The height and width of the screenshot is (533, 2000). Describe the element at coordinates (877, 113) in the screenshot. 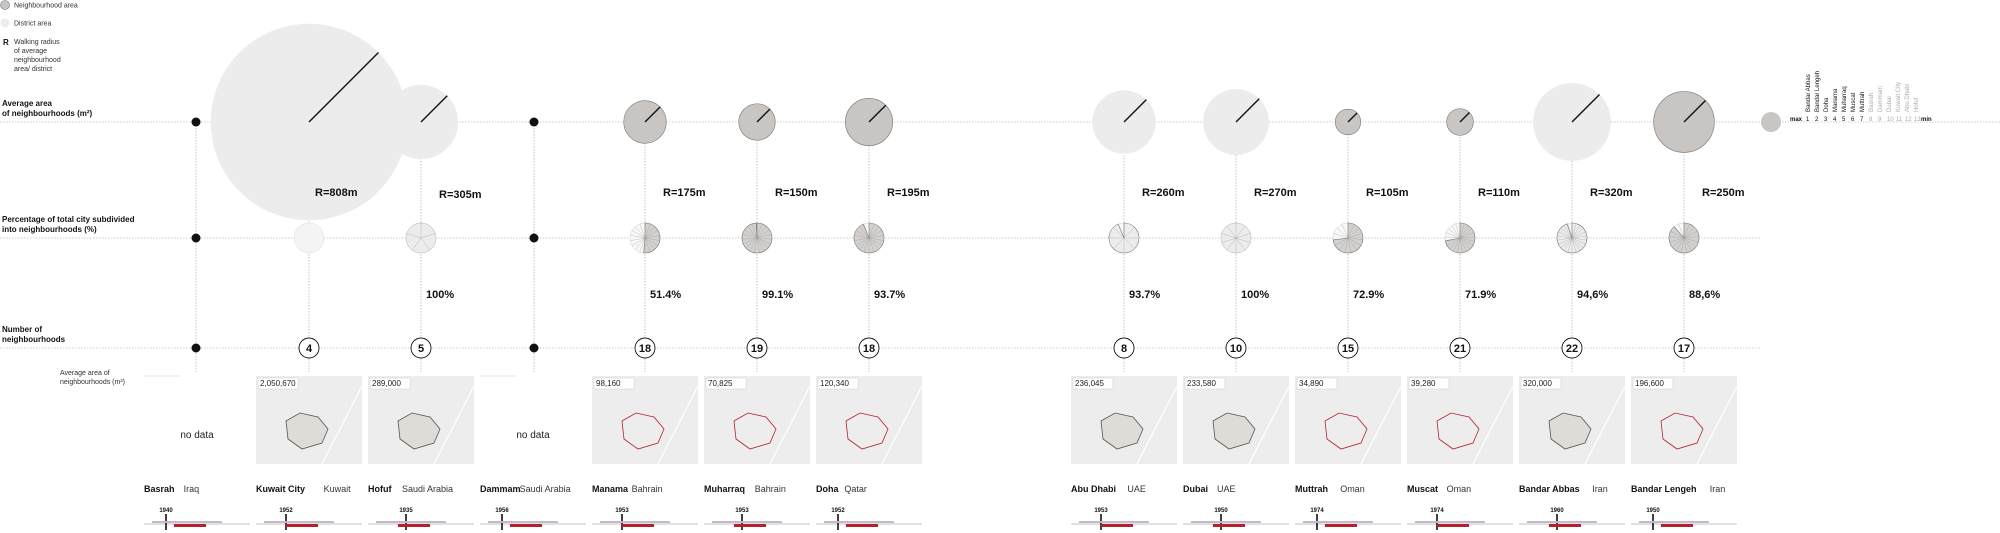

I see `walking-radius-line` at that location.